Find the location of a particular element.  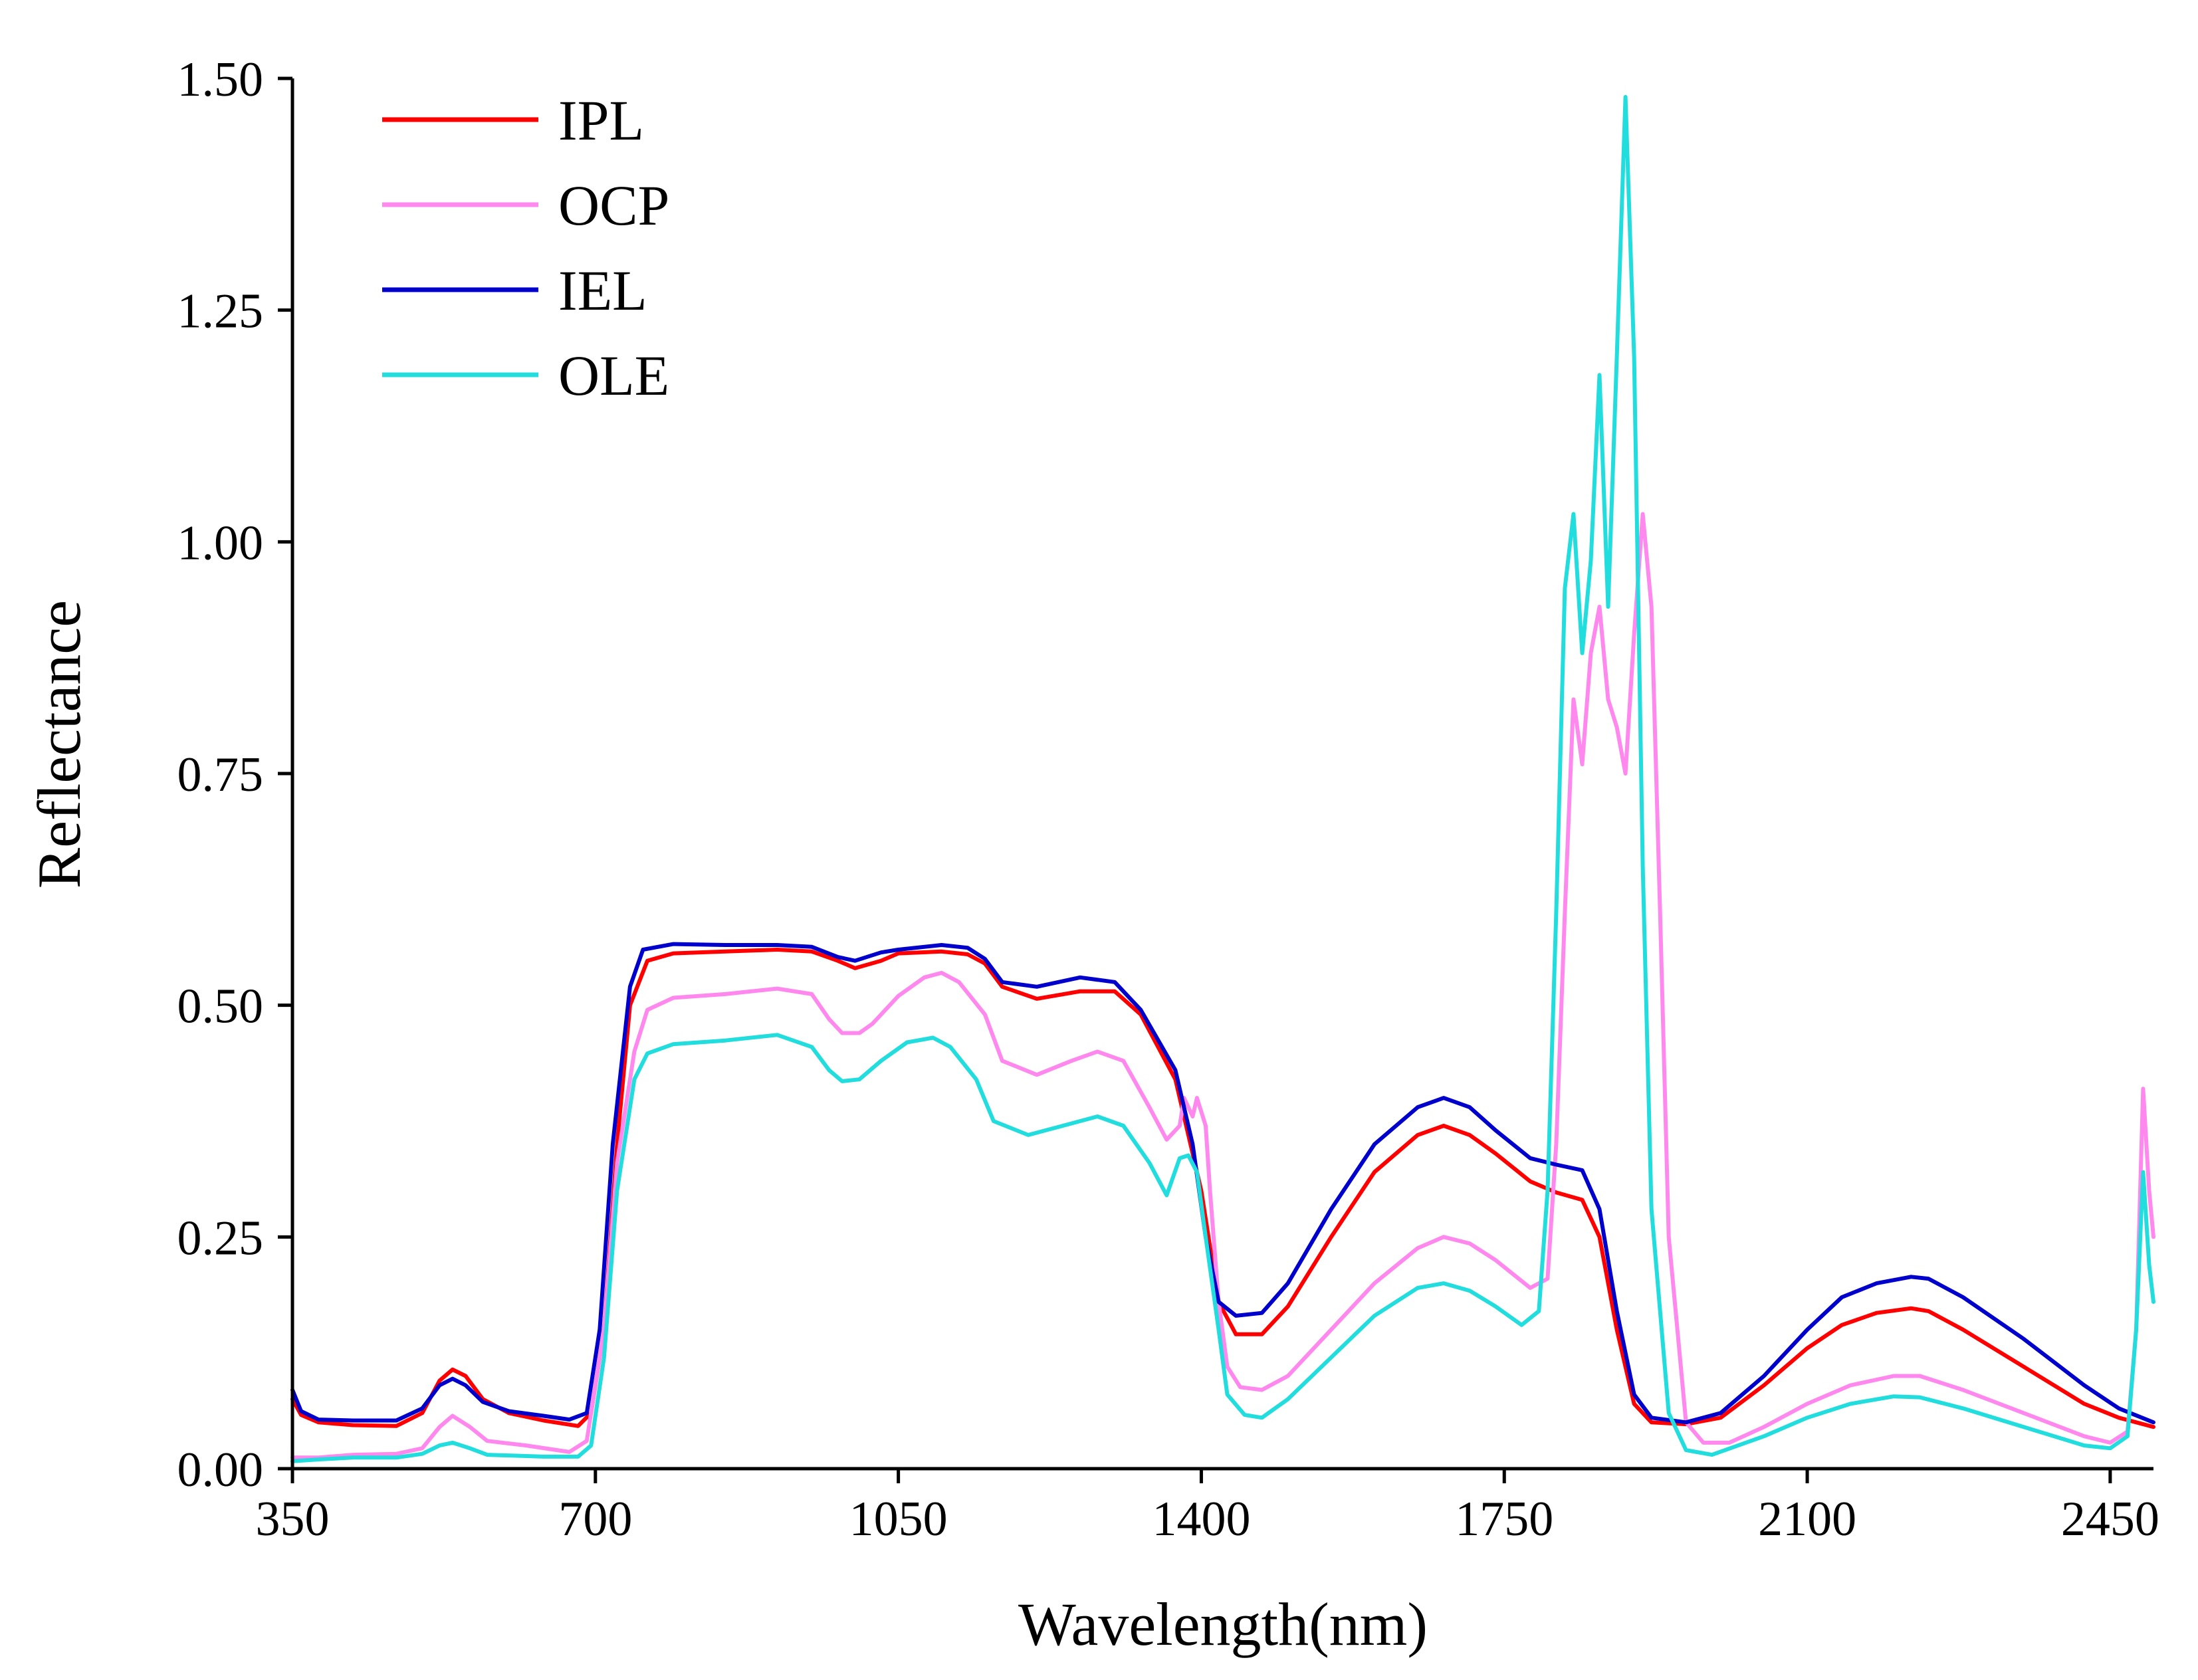

legend-label-iel: IEL is located at coordinates (602, 290).